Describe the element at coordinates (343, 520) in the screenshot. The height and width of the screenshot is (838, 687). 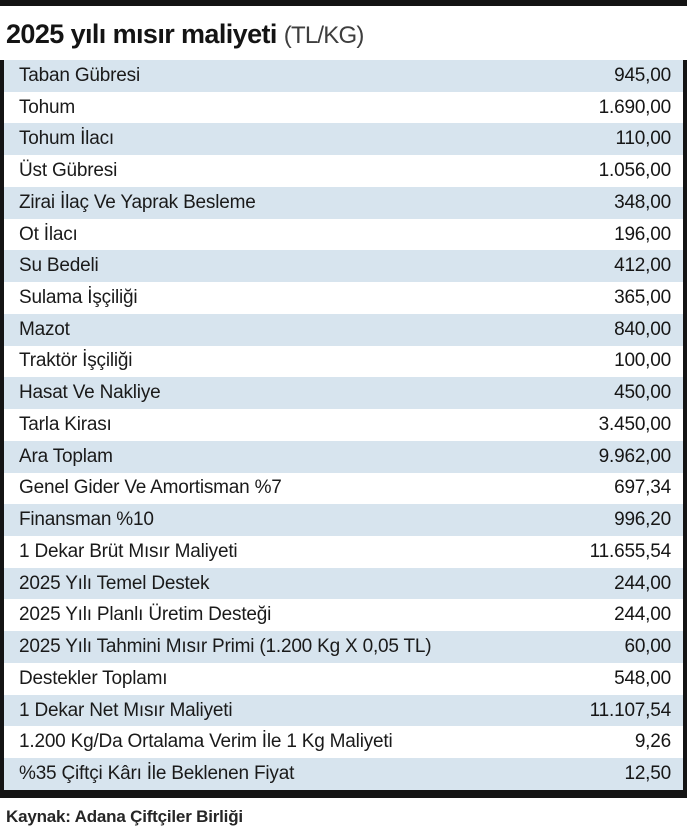
I see `table-row: Finansman %10 996,20` at that location.